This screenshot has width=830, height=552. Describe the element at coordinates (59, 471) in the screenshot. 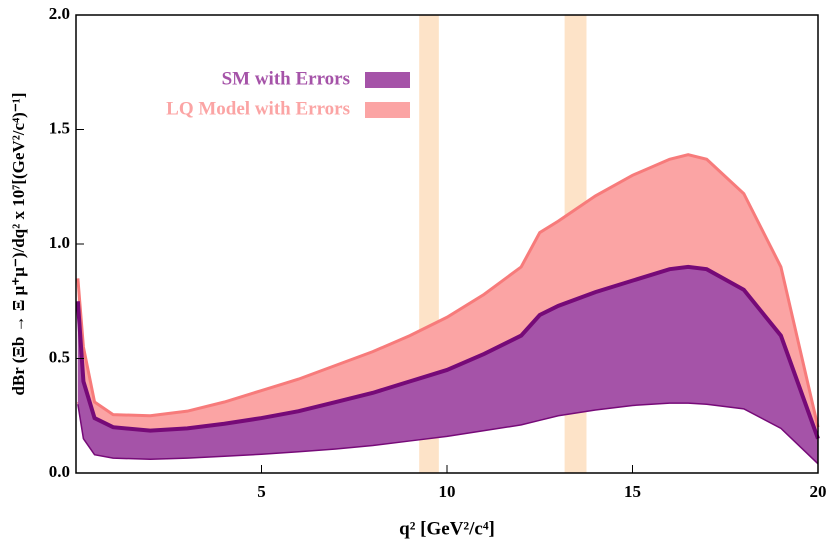

I see `y-tick-label: 0.0` at that location.